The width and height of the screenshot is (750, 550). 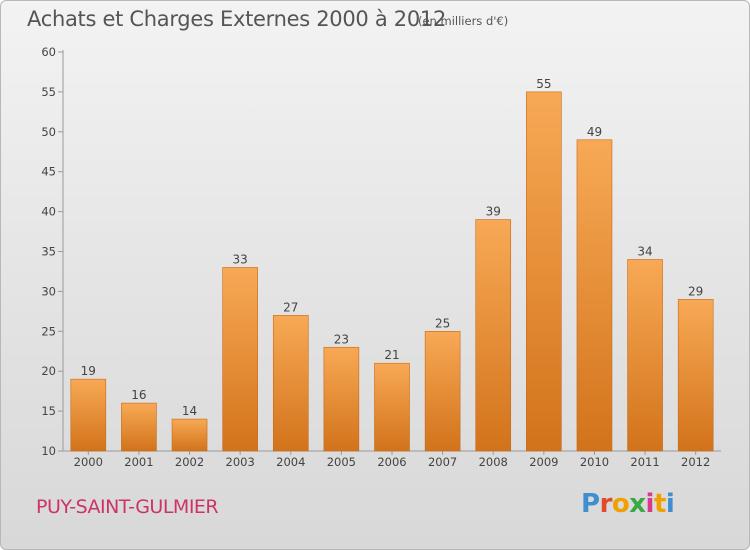 What do you see at coordinates (442, 391) in the screenshot?
I see `bar-2007` at bounding box center [442, 391].